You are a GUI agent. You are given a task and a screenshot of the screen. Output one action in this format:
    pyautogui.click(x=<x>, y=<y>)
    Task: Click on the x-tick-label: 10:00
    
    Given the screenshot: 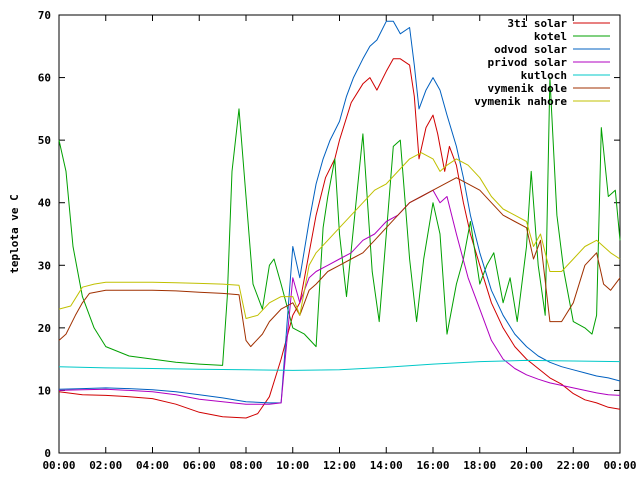 What is the action you would take?
    pyautogui.click(x=292, y=465)
    